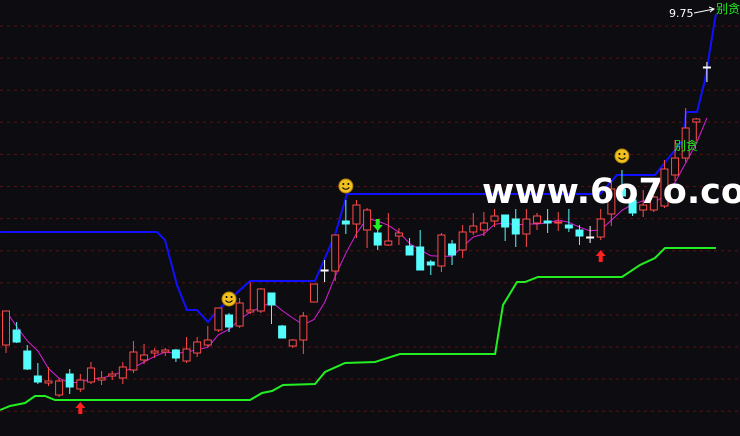 This screenshot has width=740, height=436. Describe the element at coordinates (704, 10) in the screenshot. I see `max-price-arrow-icon` at that location.